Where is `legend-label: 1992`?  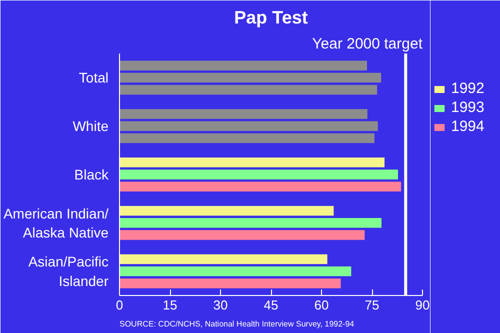 legend-label: 1992 is located at coordinates (467, 88).